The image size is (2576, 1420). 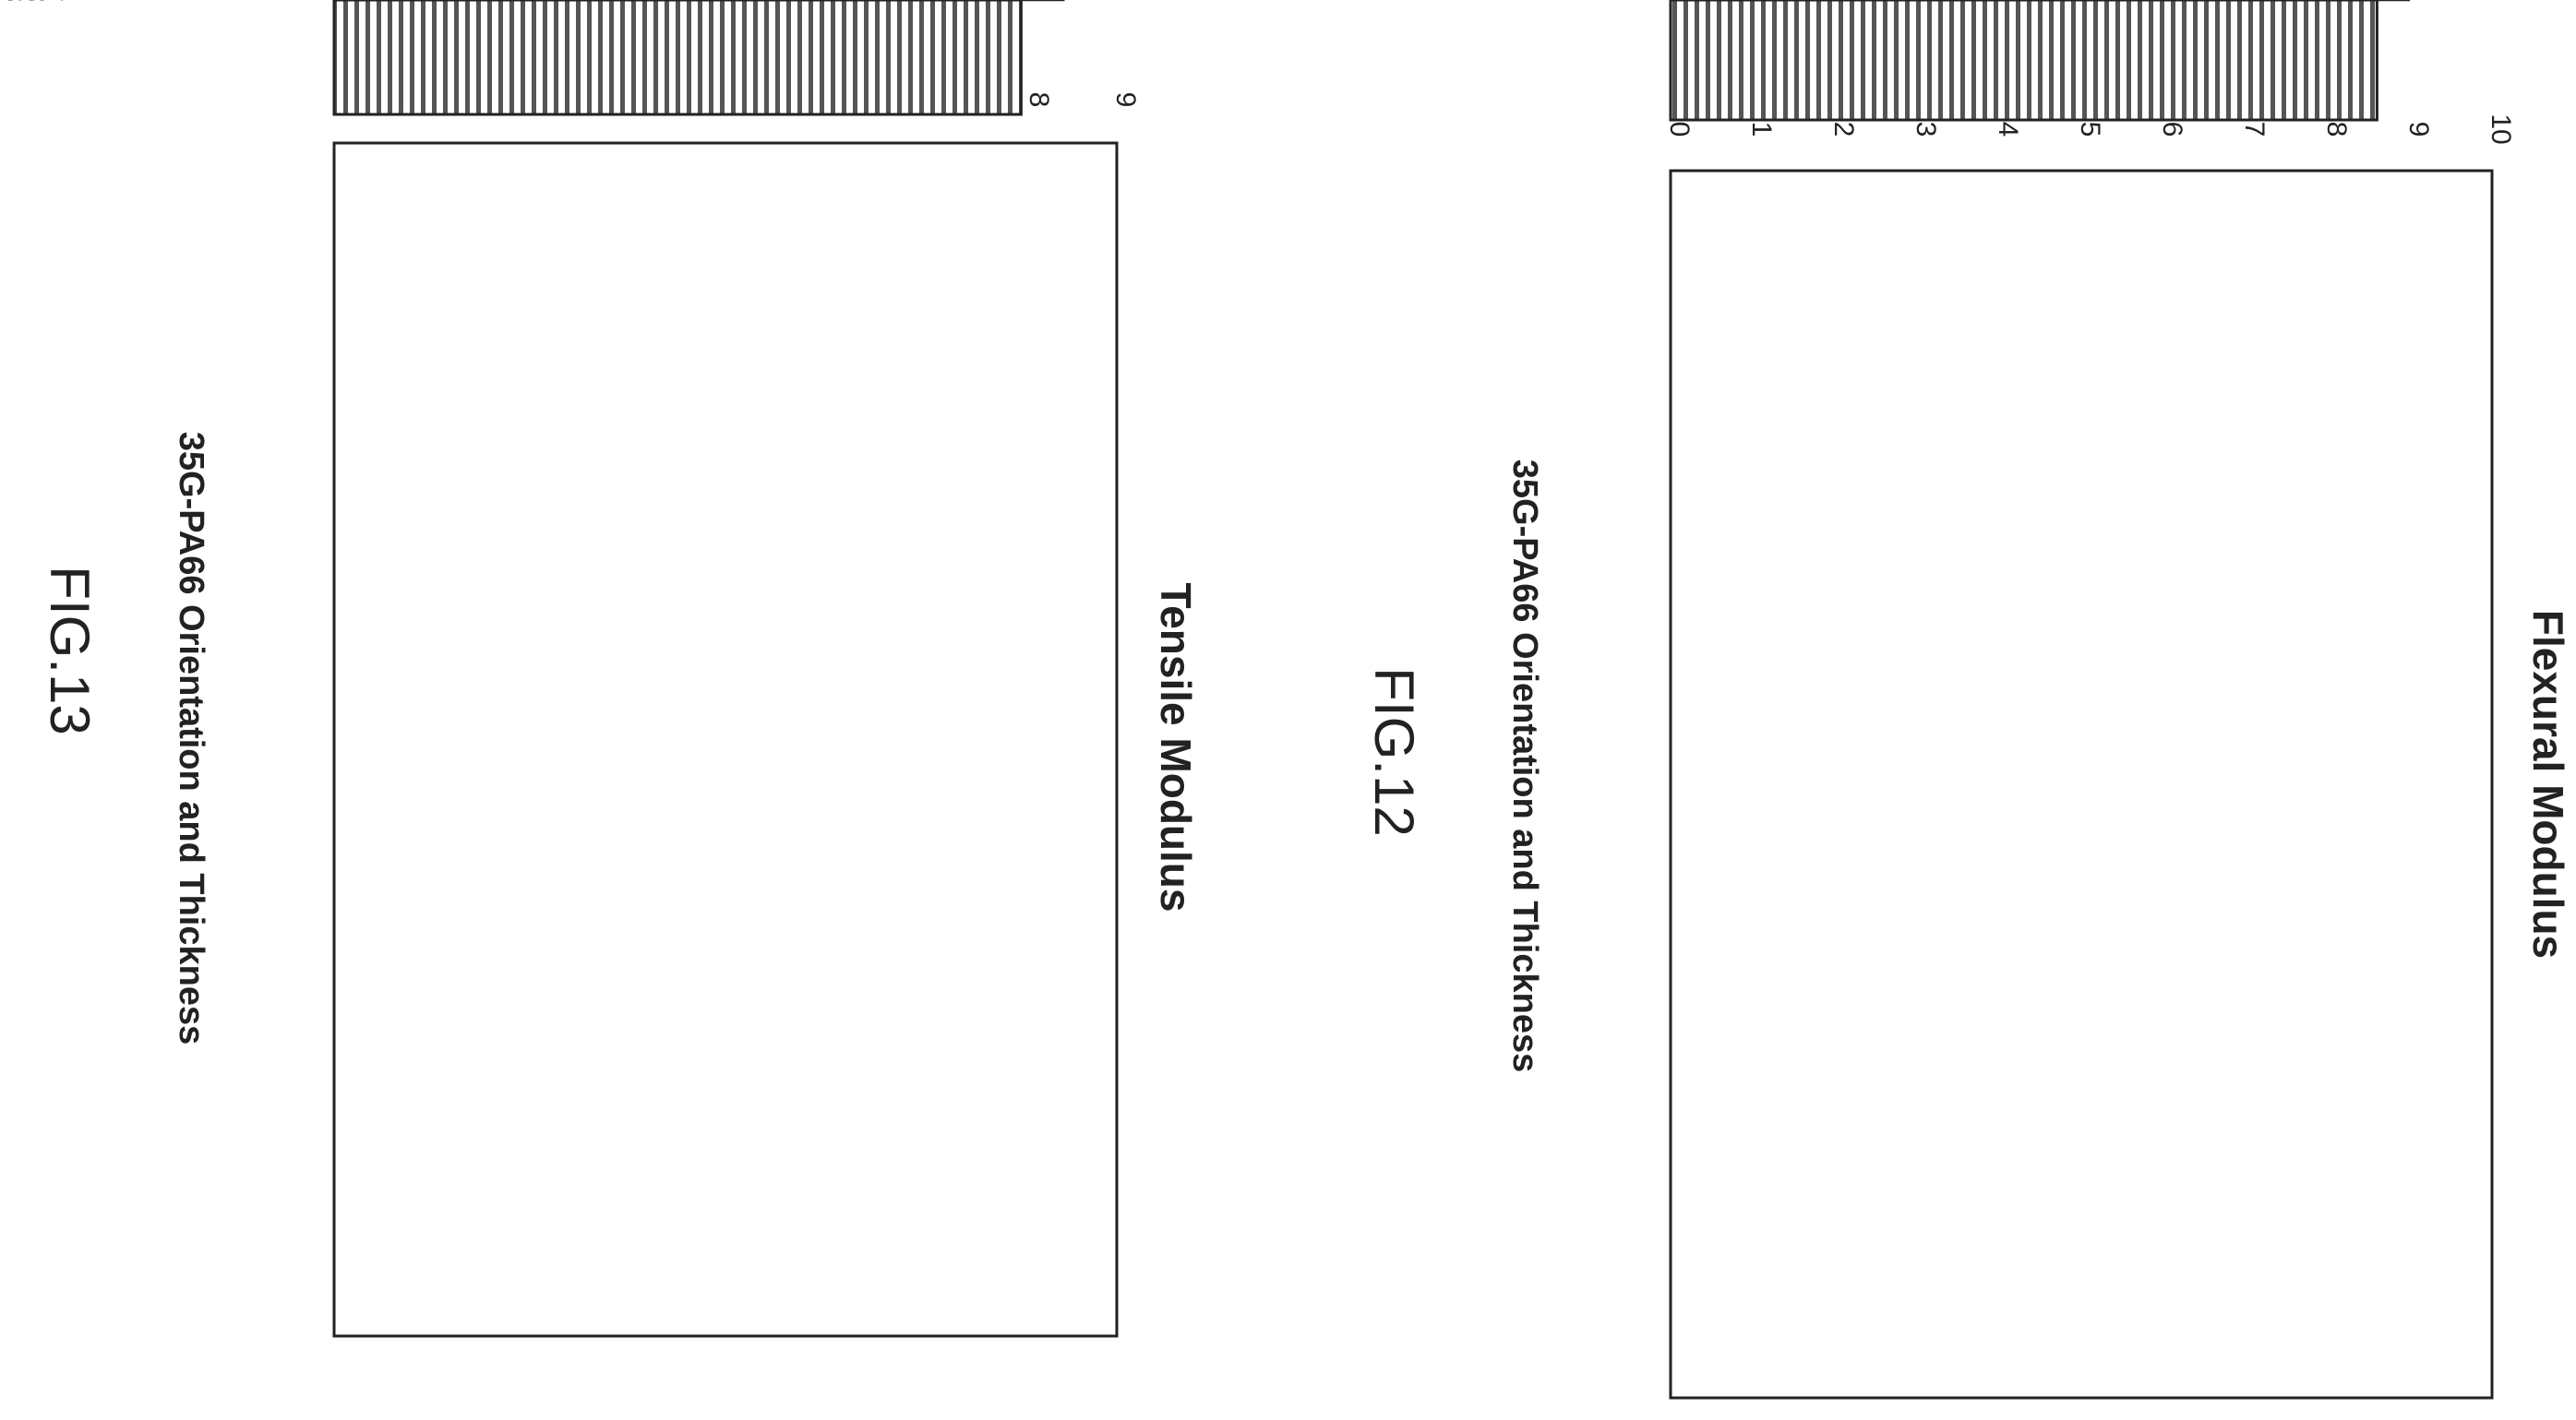 What do you see at coordinates (1844, 129) in the screenshot?
I see `y-tick-label: 2` at bounding box center [1844, 129].